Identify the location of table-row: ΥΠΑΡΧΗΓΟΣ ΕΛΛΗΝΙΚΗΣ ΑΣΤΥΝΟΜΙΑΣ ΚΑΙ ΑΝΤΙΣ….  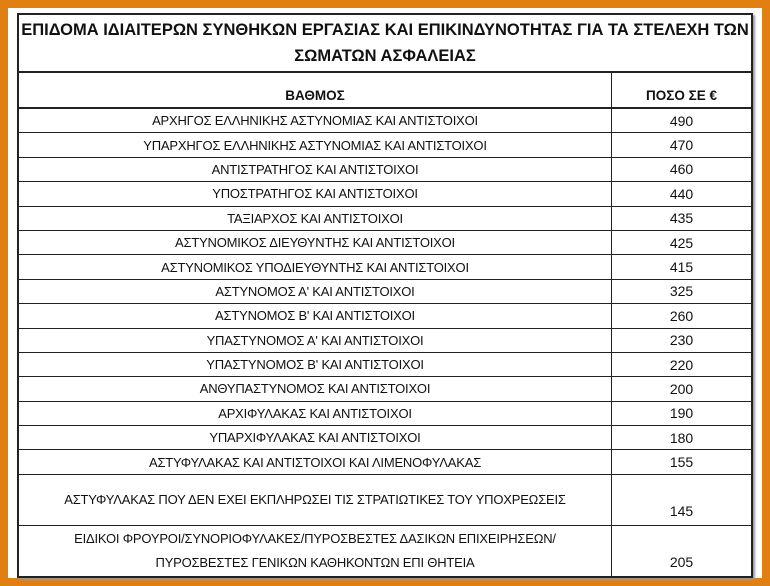
(385, 145).